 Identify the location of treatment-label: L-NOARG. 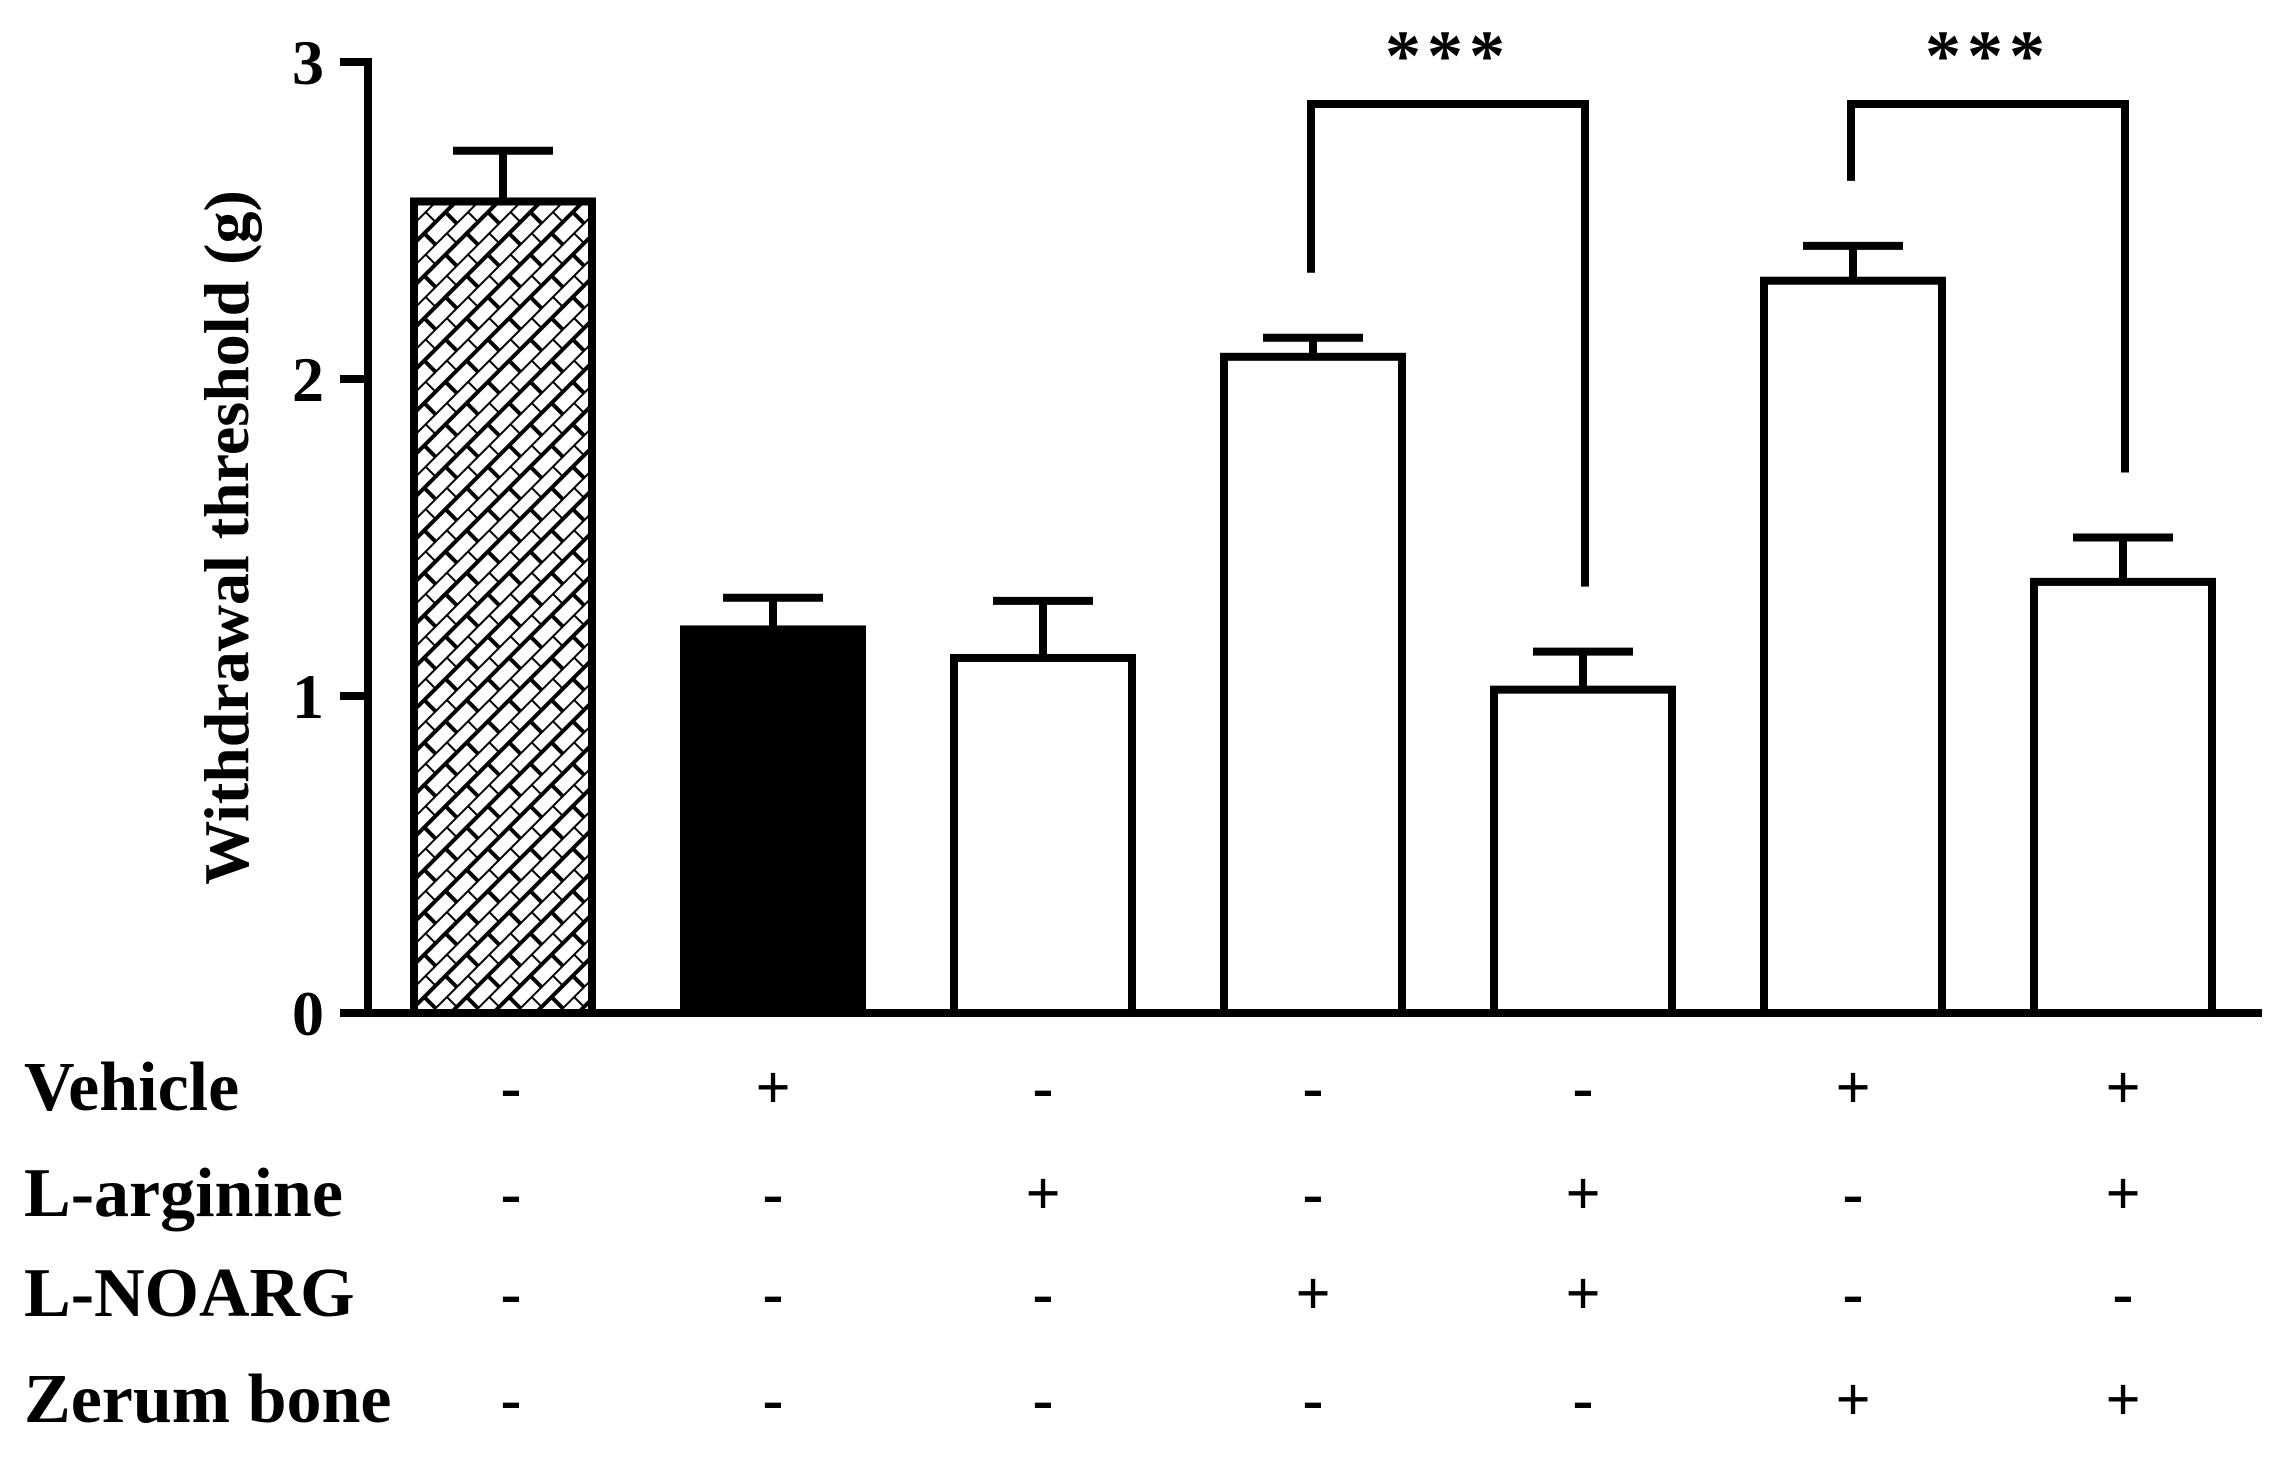
(189, 1293).